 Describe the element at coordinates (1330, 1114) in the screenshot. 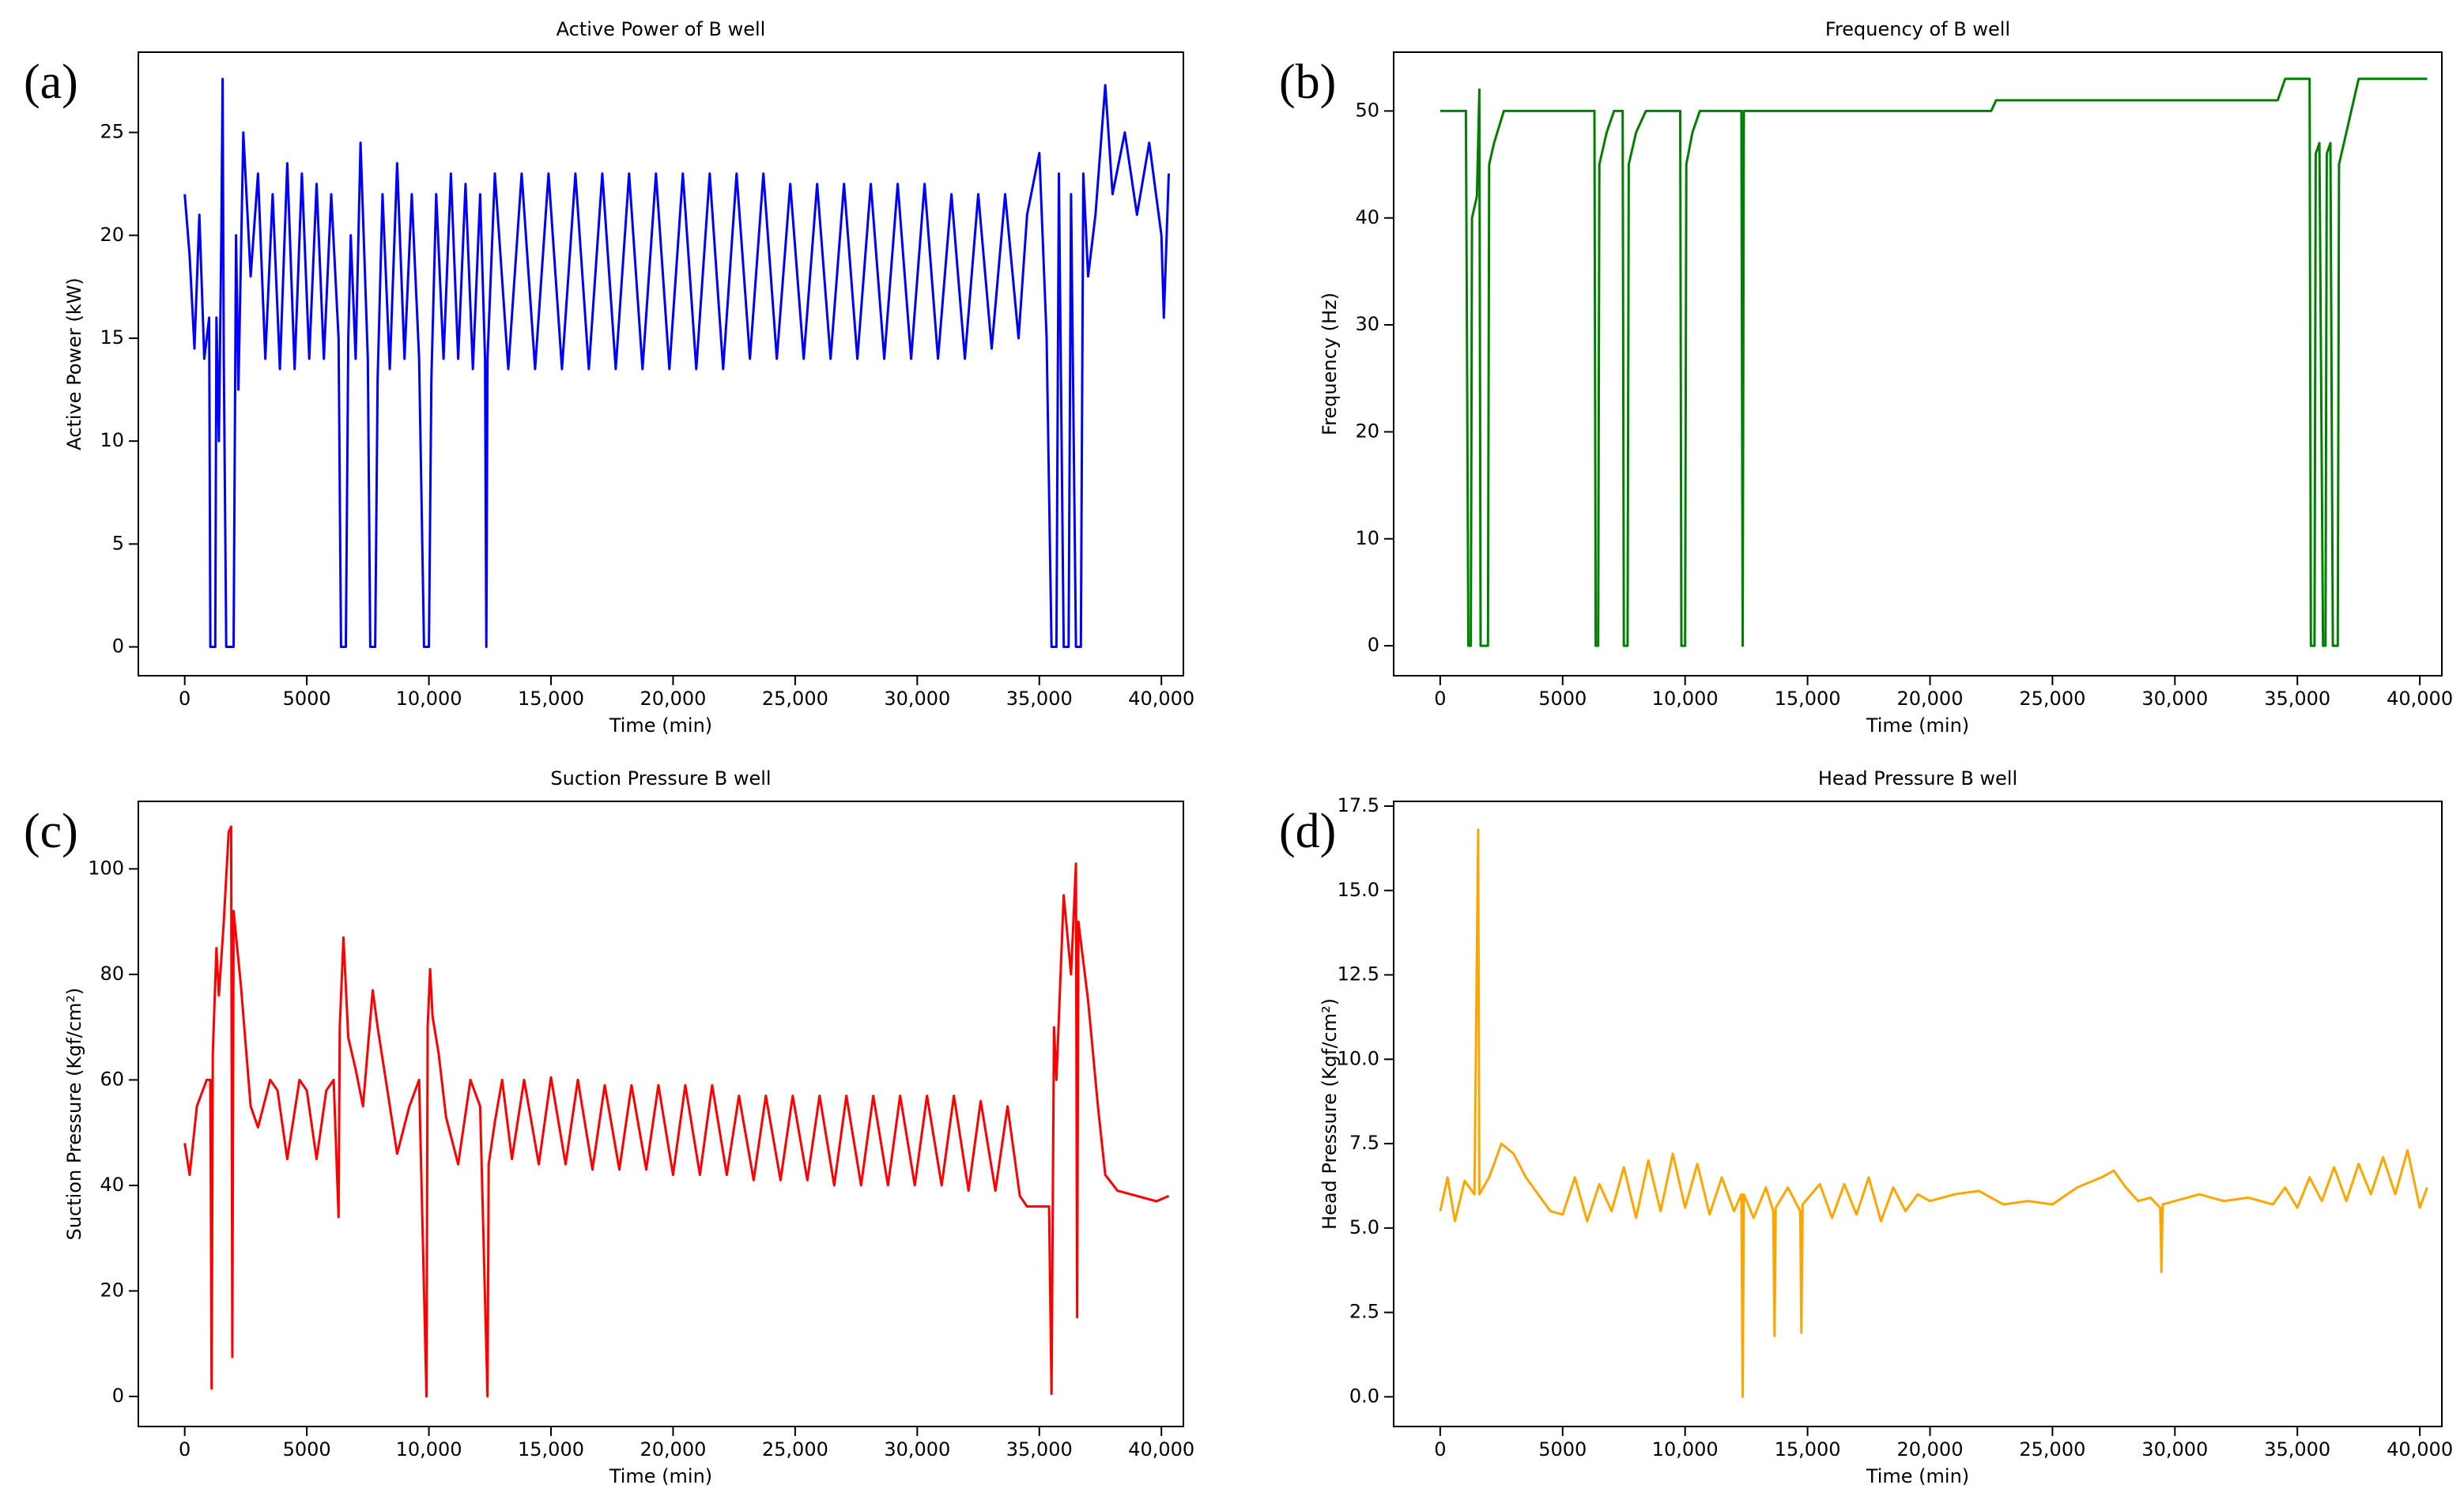

I see `y-axis-label: Head Pressure (Kgf/cm²)` at that location.